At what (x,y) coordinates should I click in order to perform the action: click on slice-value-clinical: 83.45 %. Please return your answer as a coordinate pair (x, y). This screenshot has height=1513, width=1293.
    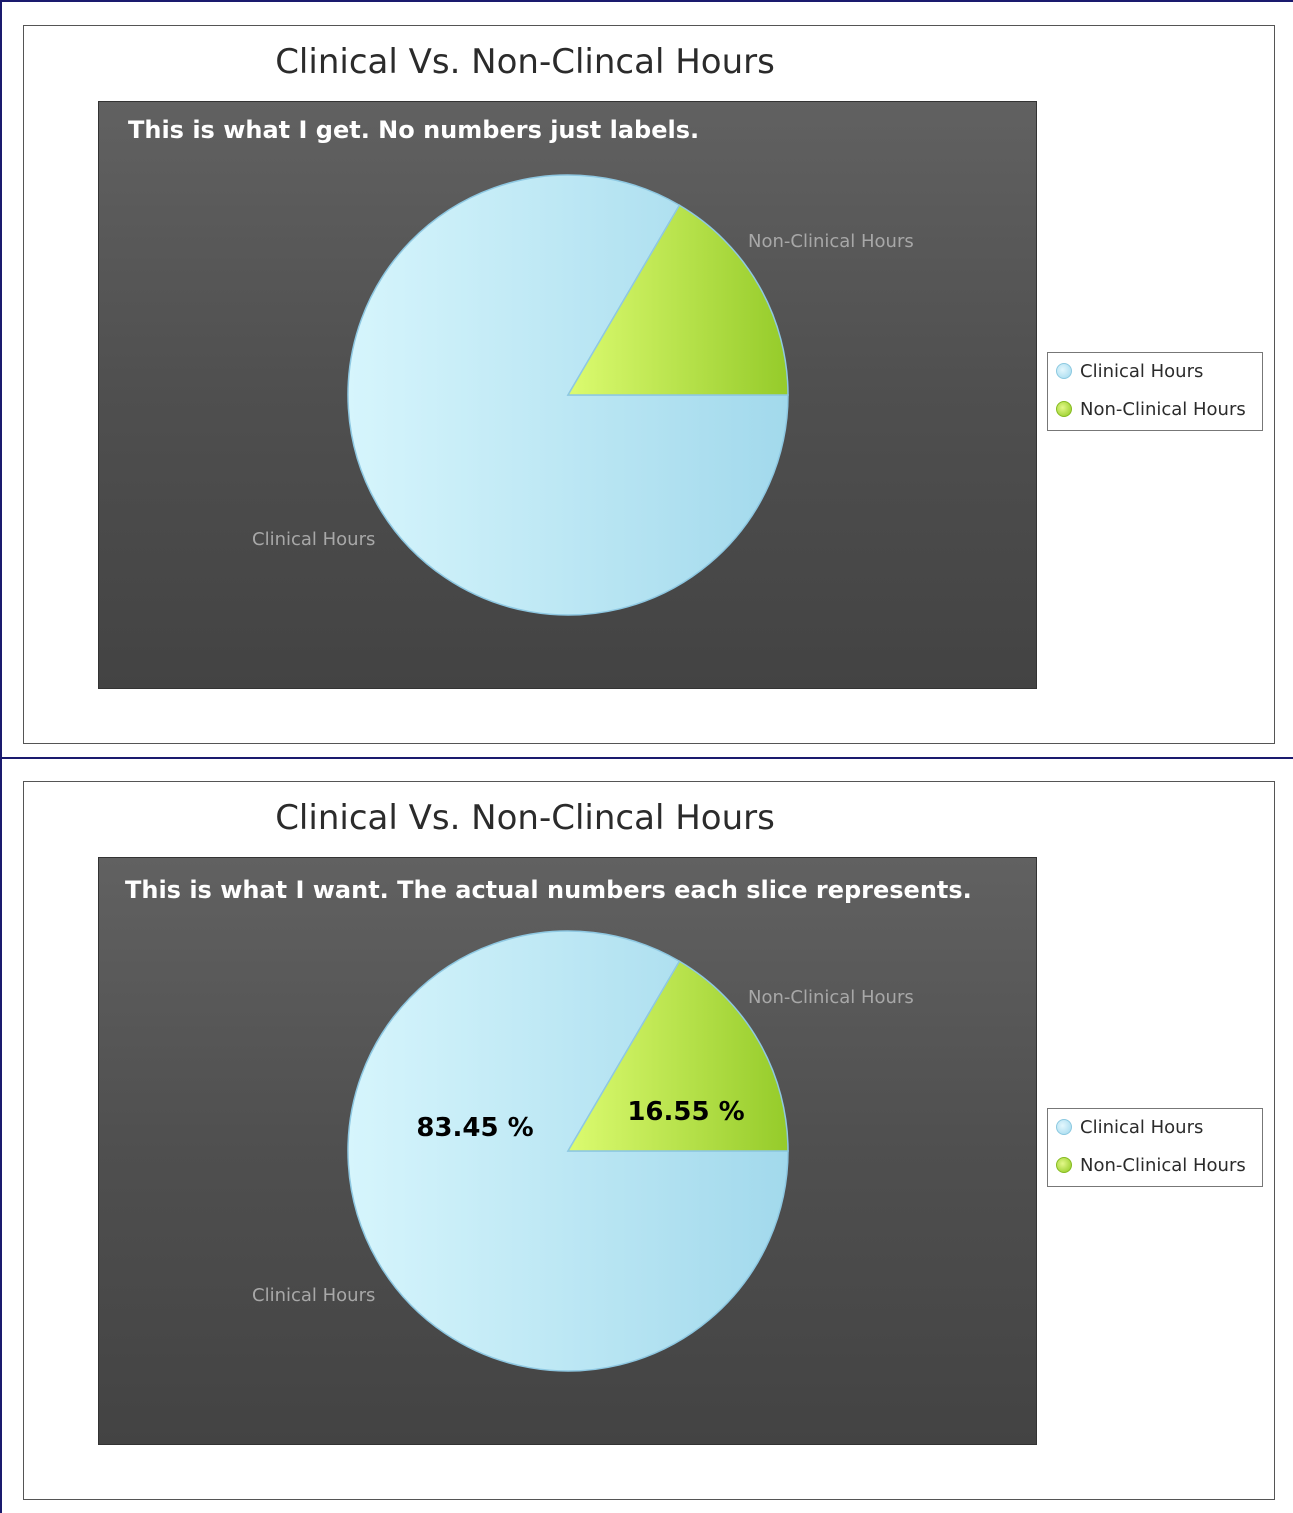
    Looking at the image, I should click on (474, 1128).